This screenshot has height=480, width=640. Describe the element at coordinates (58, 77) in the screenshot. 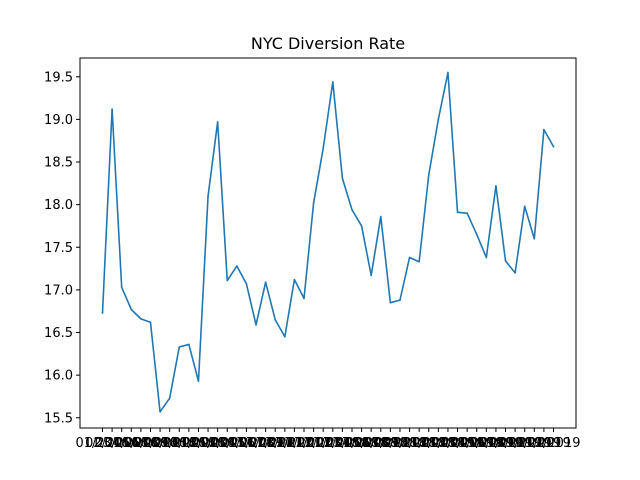

I see `y-tick-label: 19.5` at that location.